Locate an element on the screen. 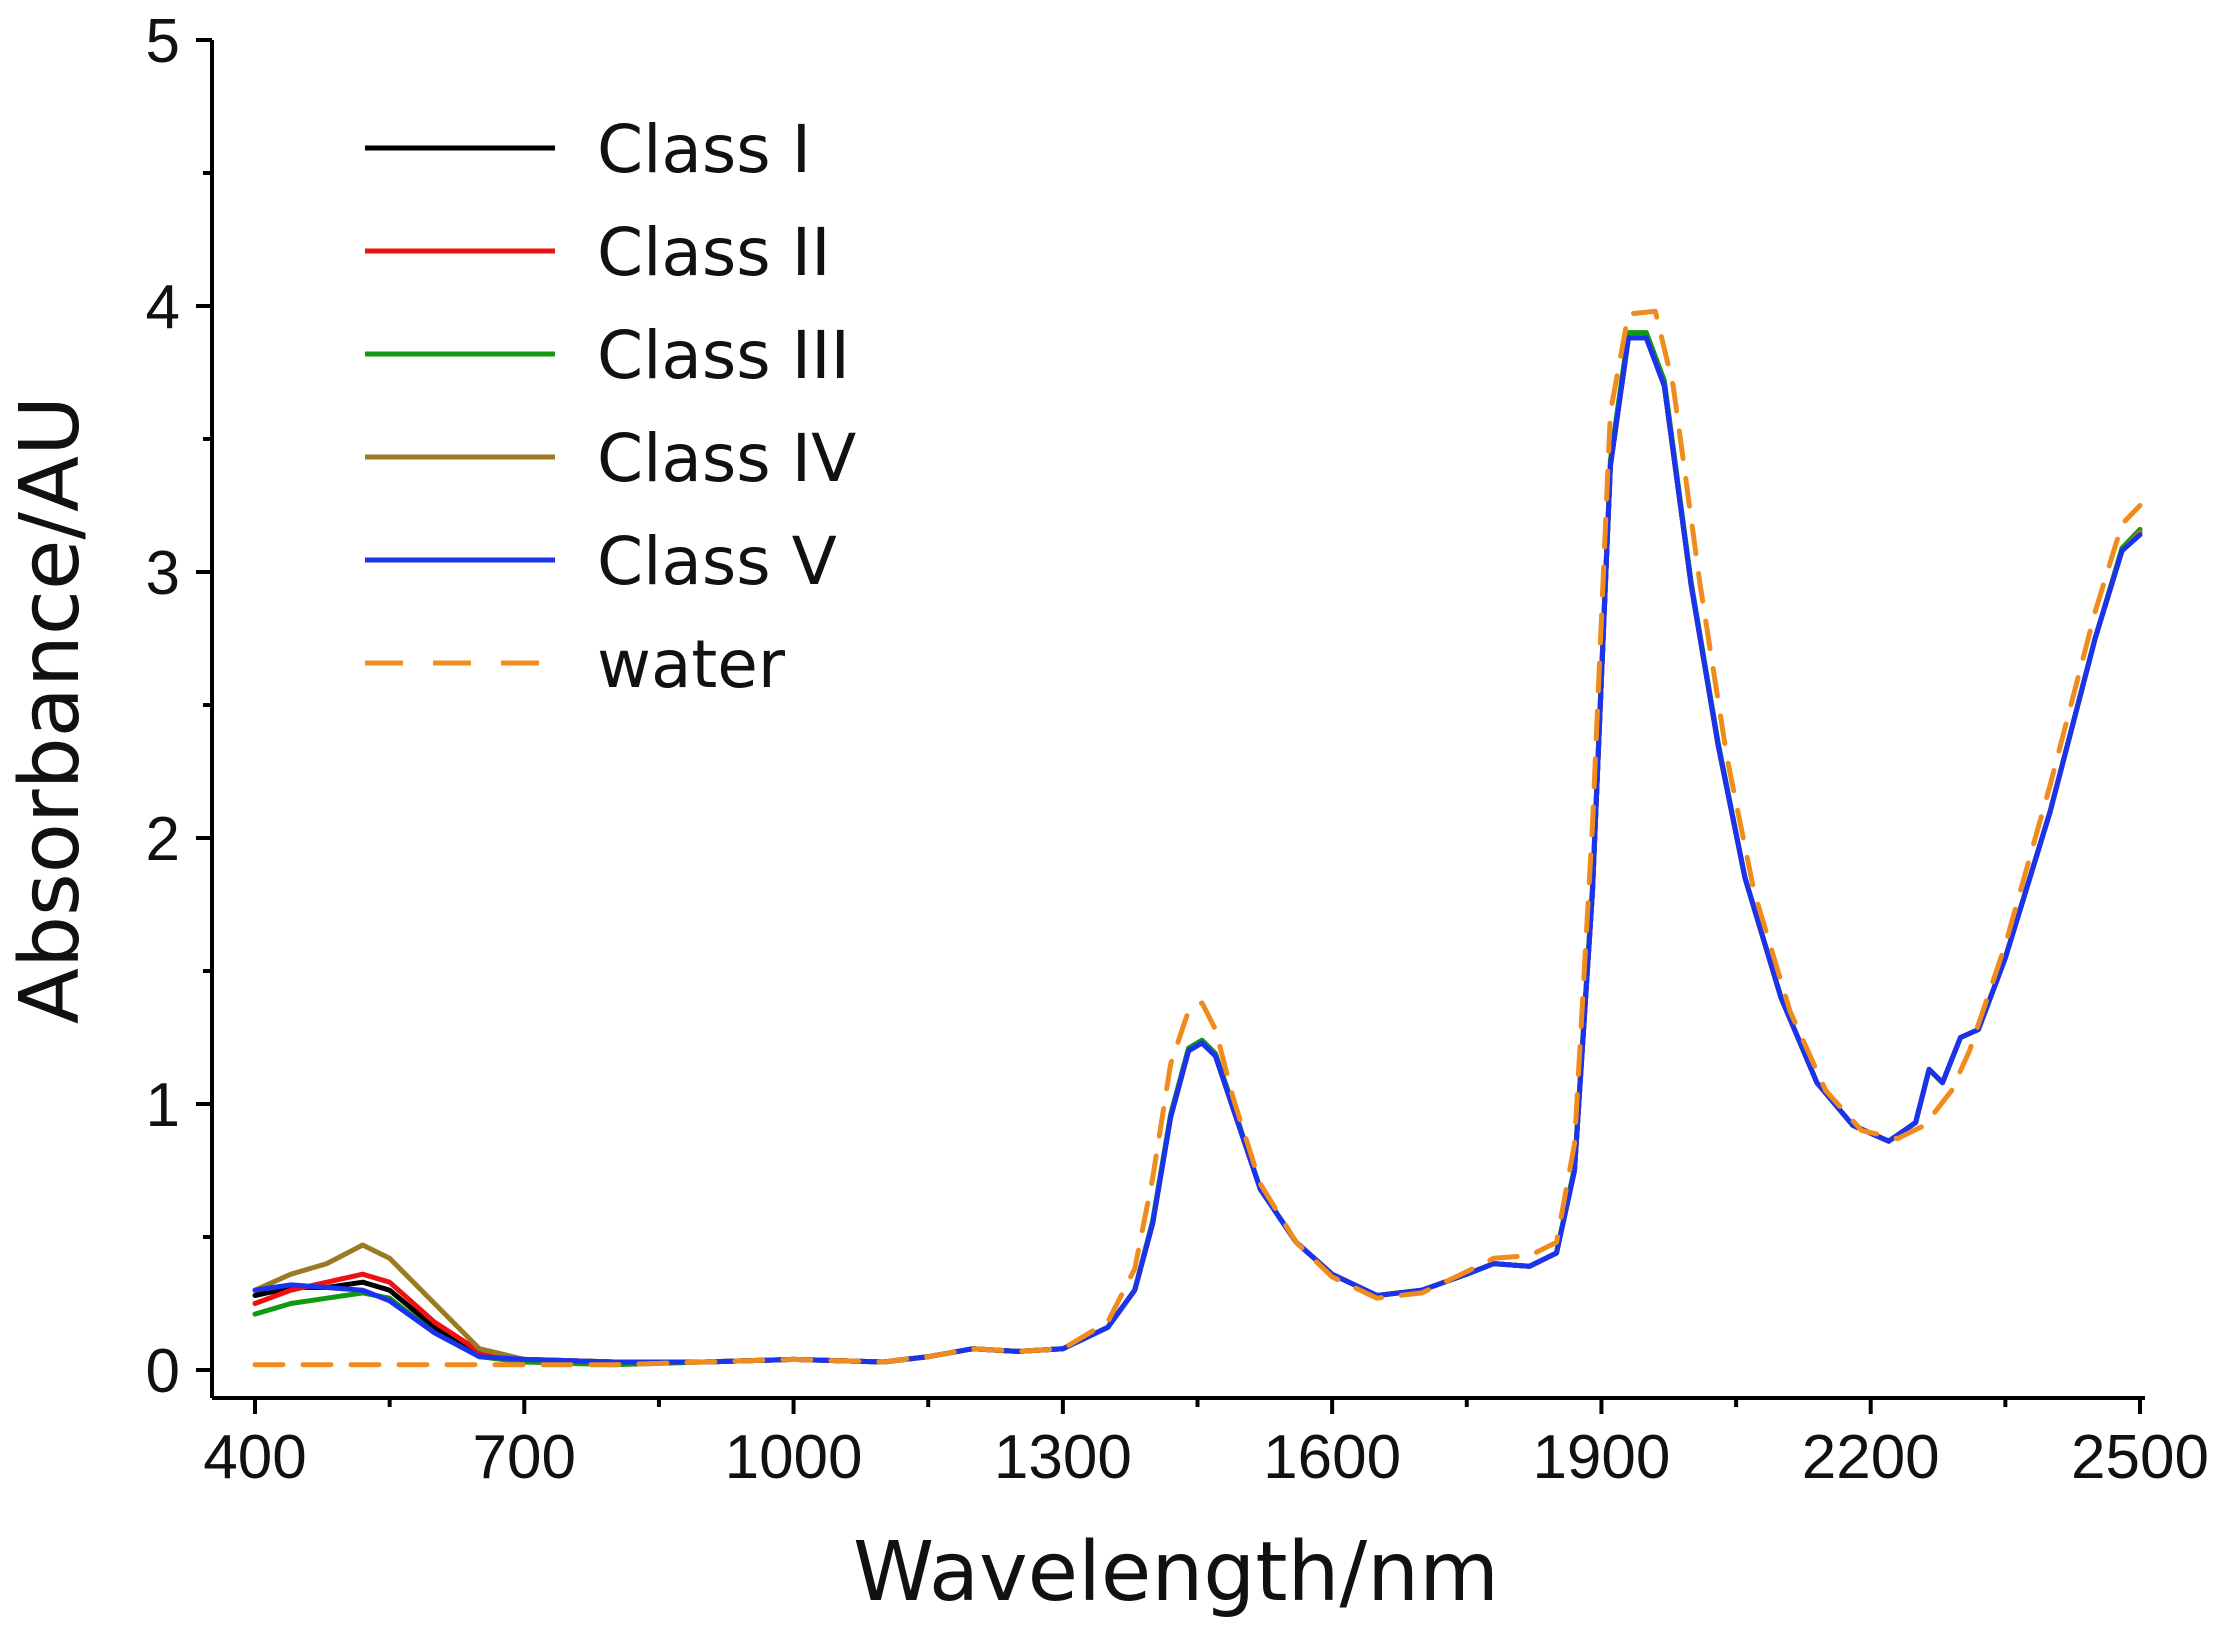 The image size is (2228, 1637). y-tick-label: 4 is located at coordinates (163, 307).